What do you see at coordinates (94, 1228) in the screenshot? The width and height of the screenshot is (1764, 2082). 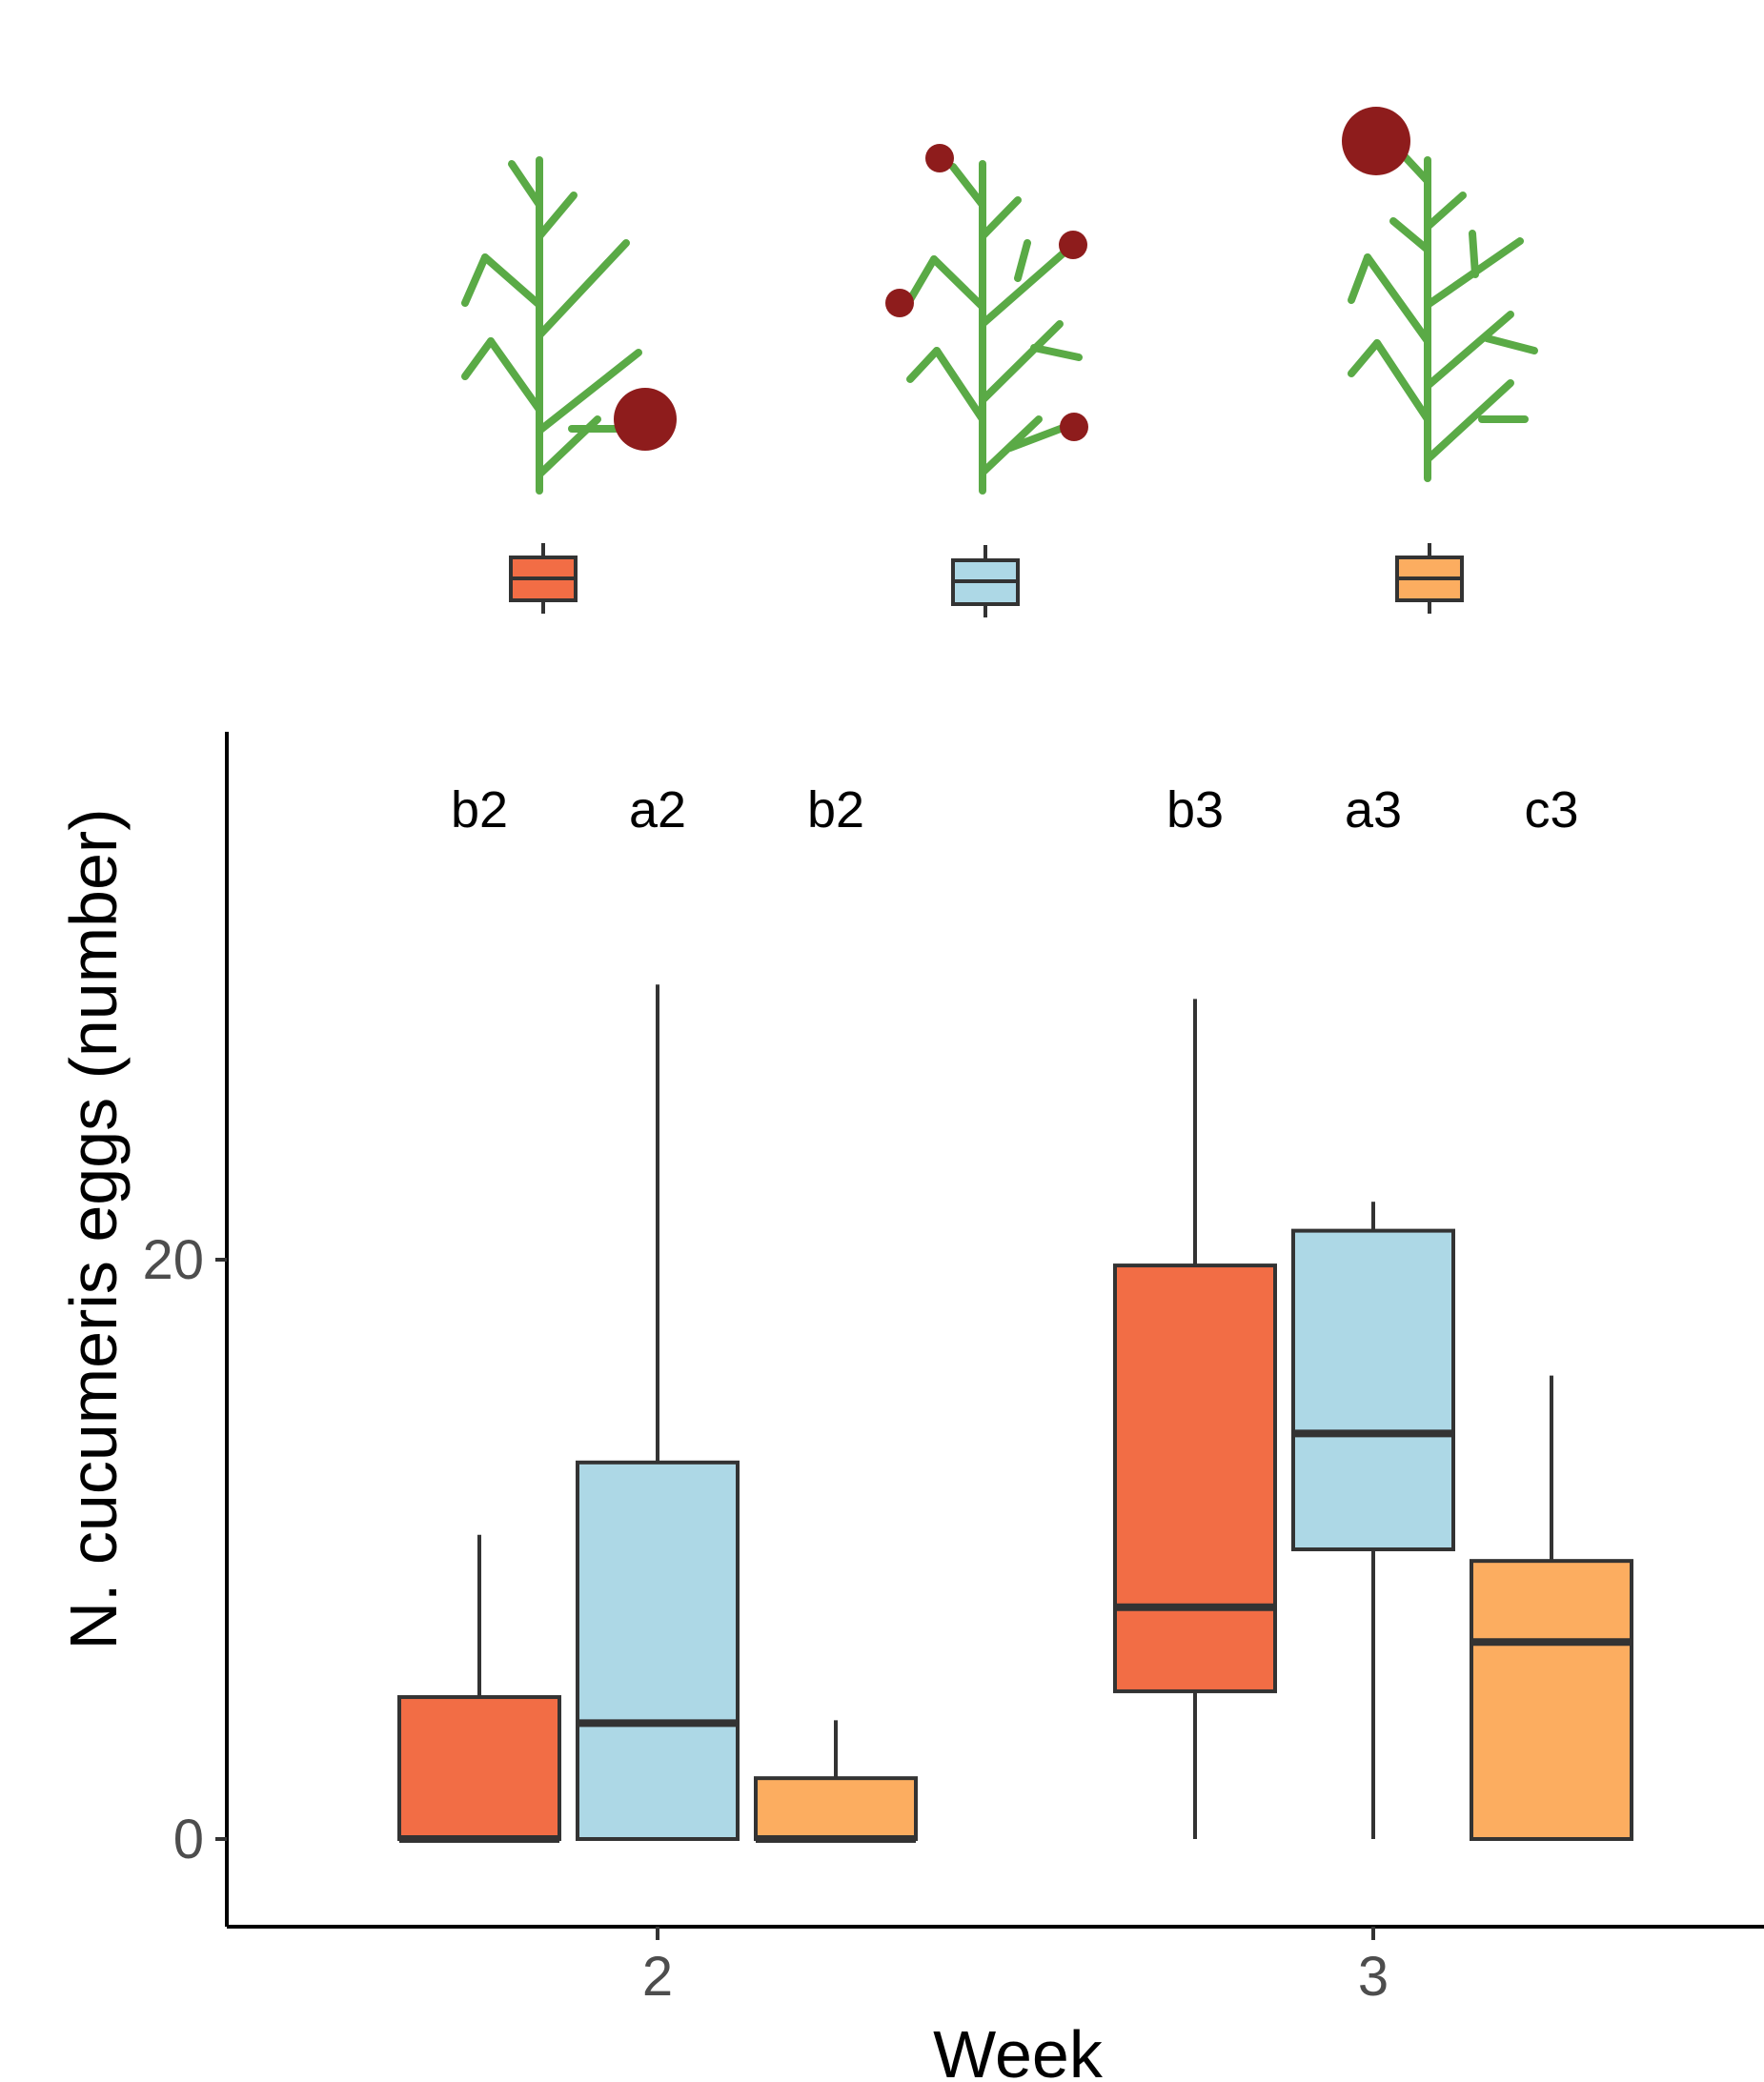 I see `y-axis-title: N. cucumeris eggs (number)` at bounding box center [94, 1228].